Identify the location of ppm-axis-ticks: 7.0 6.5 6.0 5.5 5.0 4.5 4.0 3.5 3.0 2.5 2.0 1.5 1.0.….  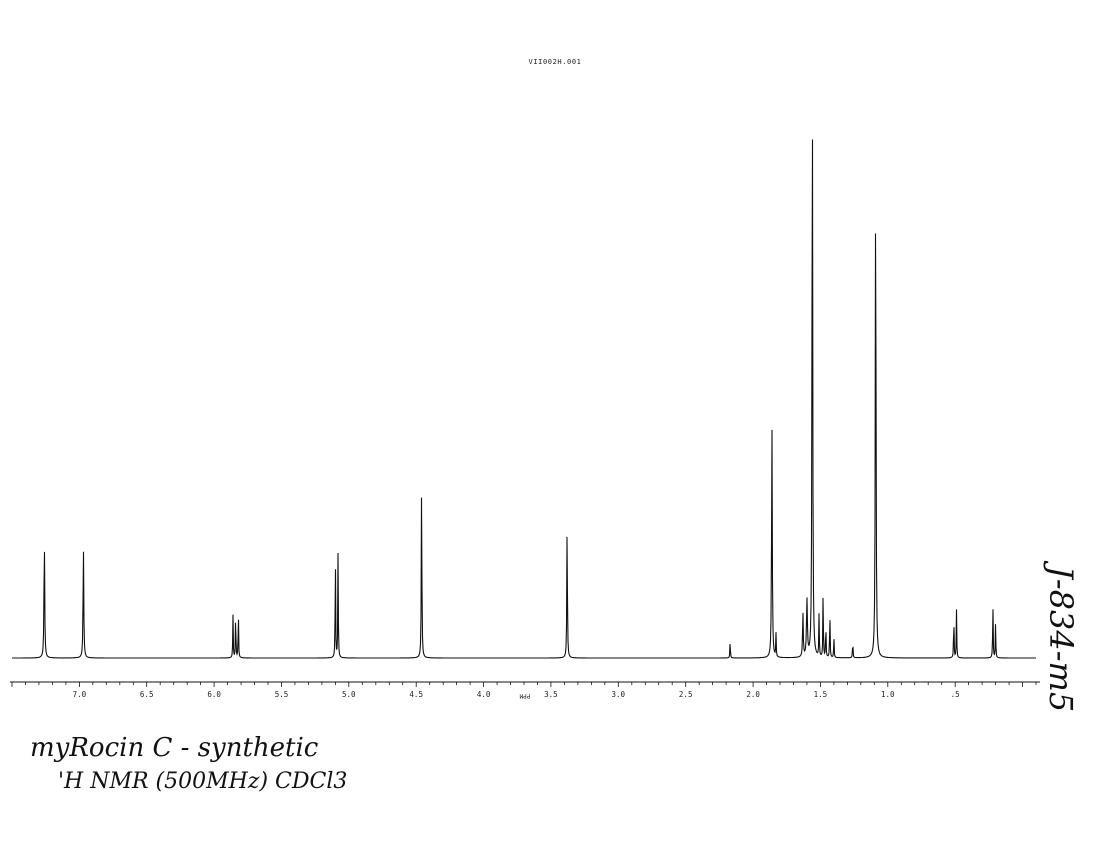
(524, 690).